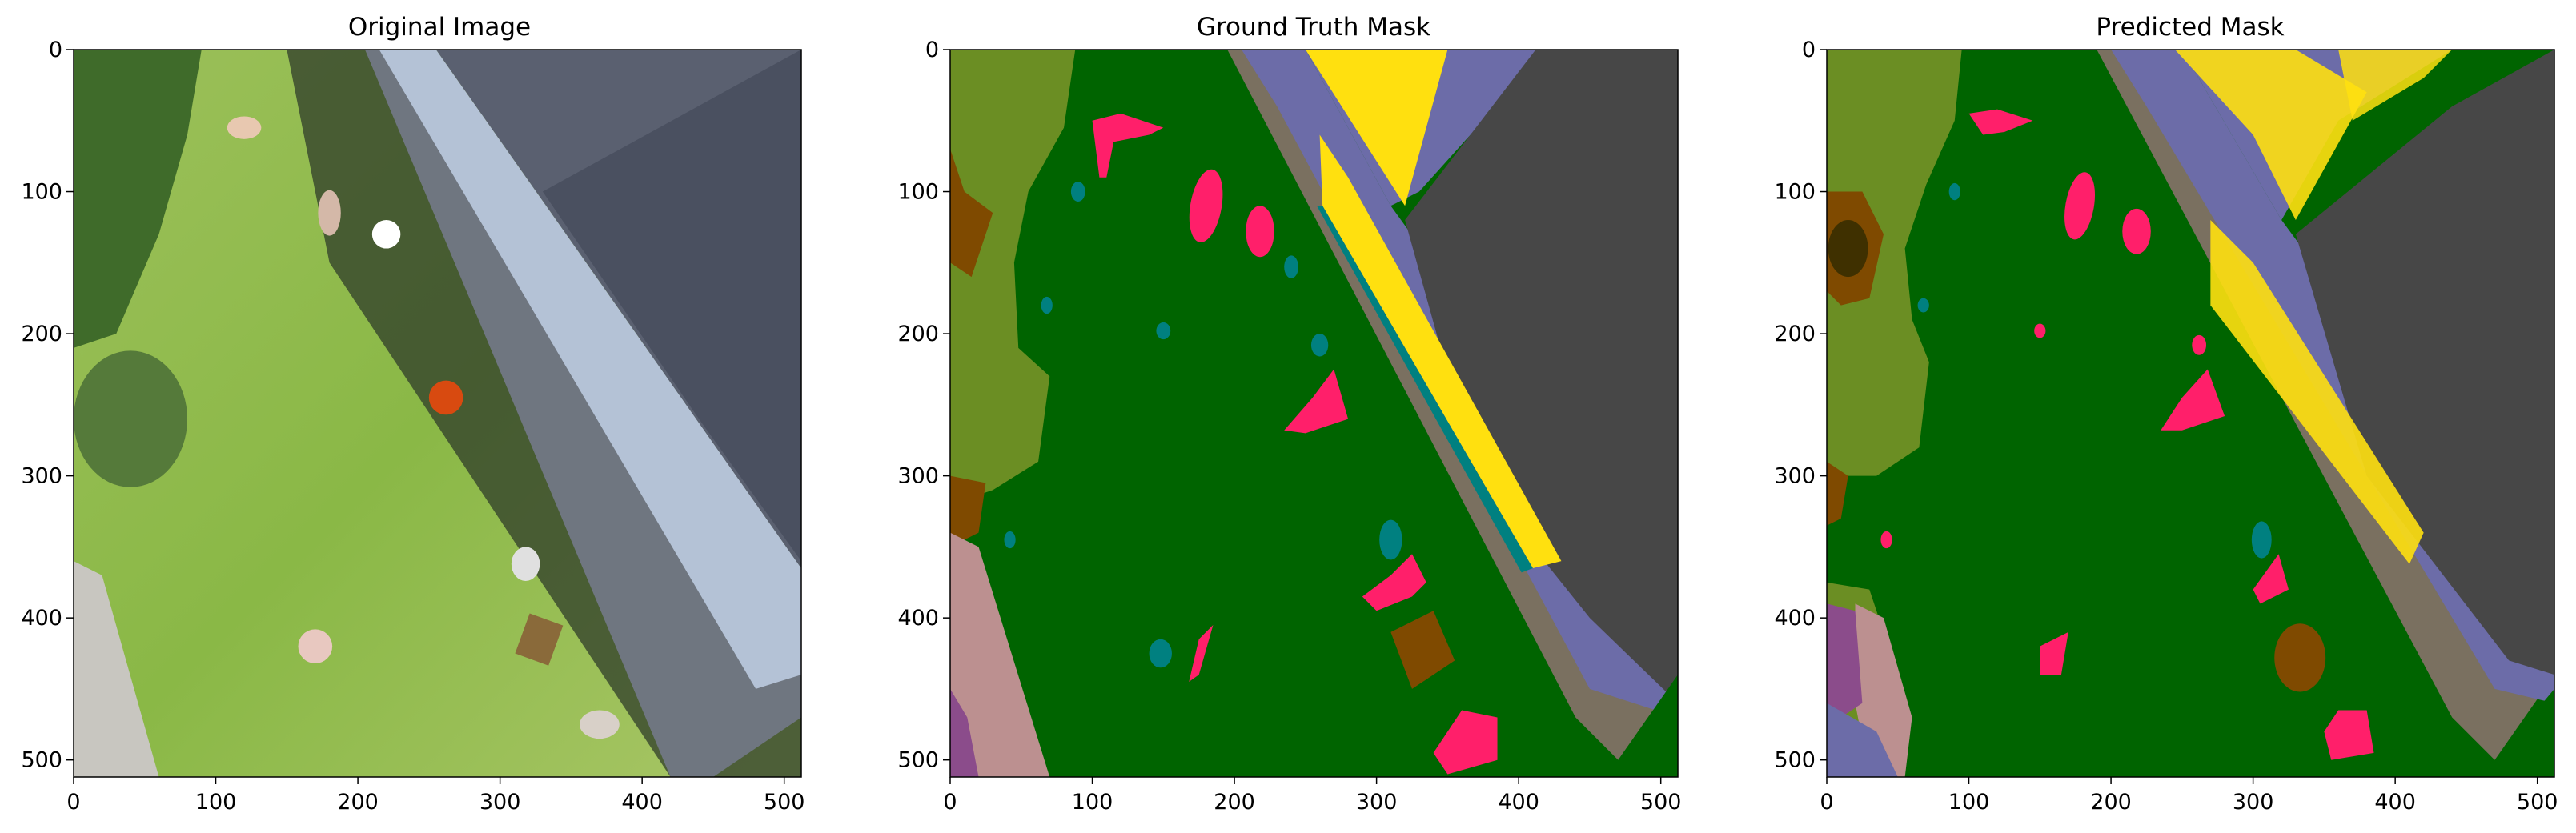 This screenshot has width=2576, height=833. Describe the element at coordinates (1845, 660) in the screenshot. I see `pred-purple` at that location.